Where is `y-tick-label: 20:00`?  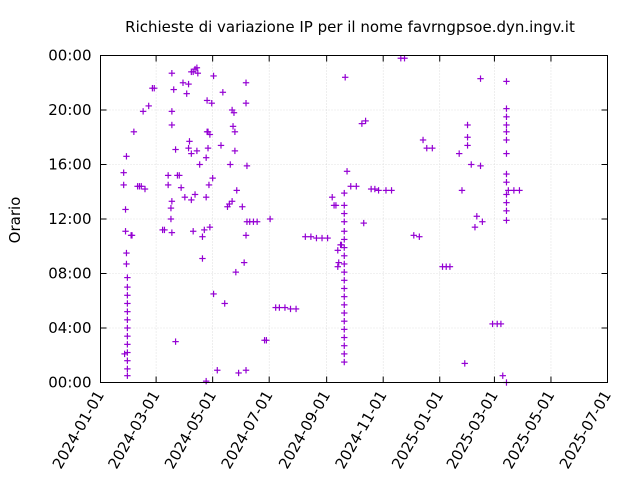 y-tick-label: 20:00 is located at coordinates (69, 110).